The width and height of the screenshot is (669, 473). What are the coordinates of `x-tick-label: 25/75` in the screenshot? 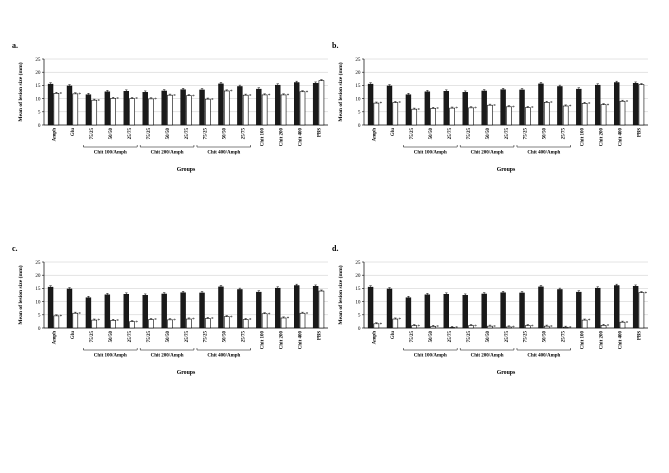 It's located at (507, 134).